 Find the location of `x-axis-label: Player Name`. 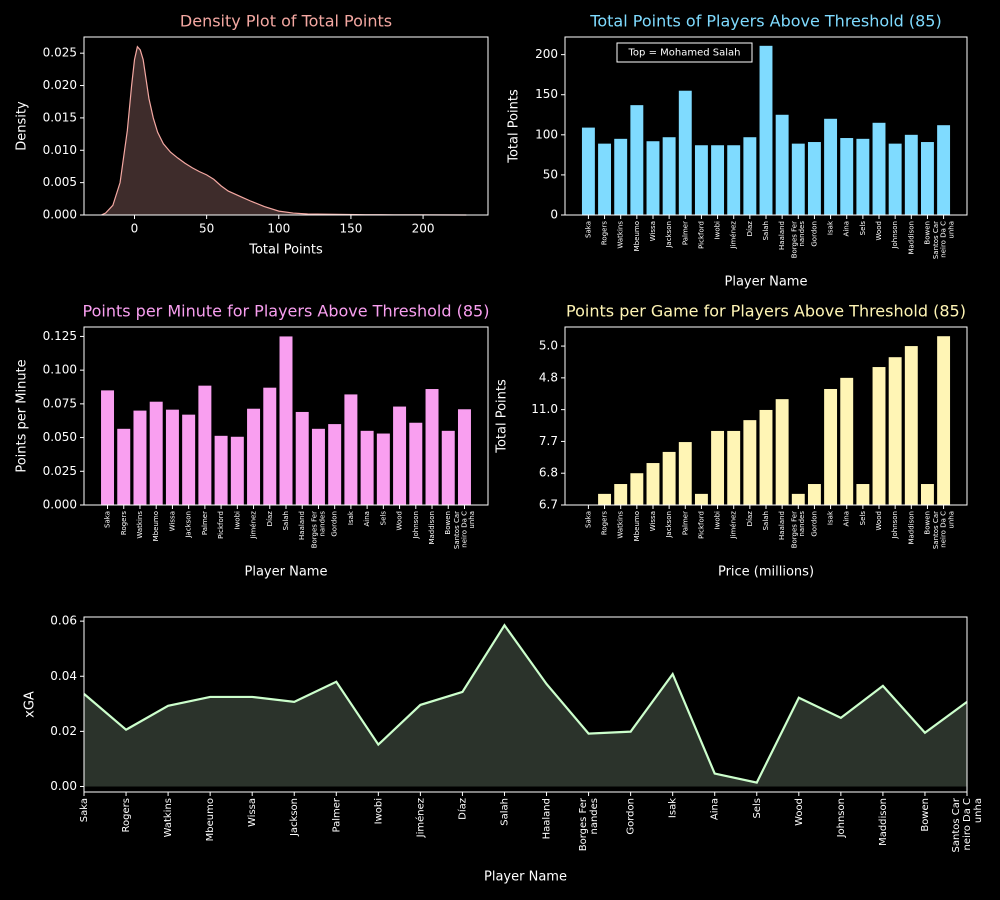

x-axis-label: Player Name is located at coordinates (525, 877).